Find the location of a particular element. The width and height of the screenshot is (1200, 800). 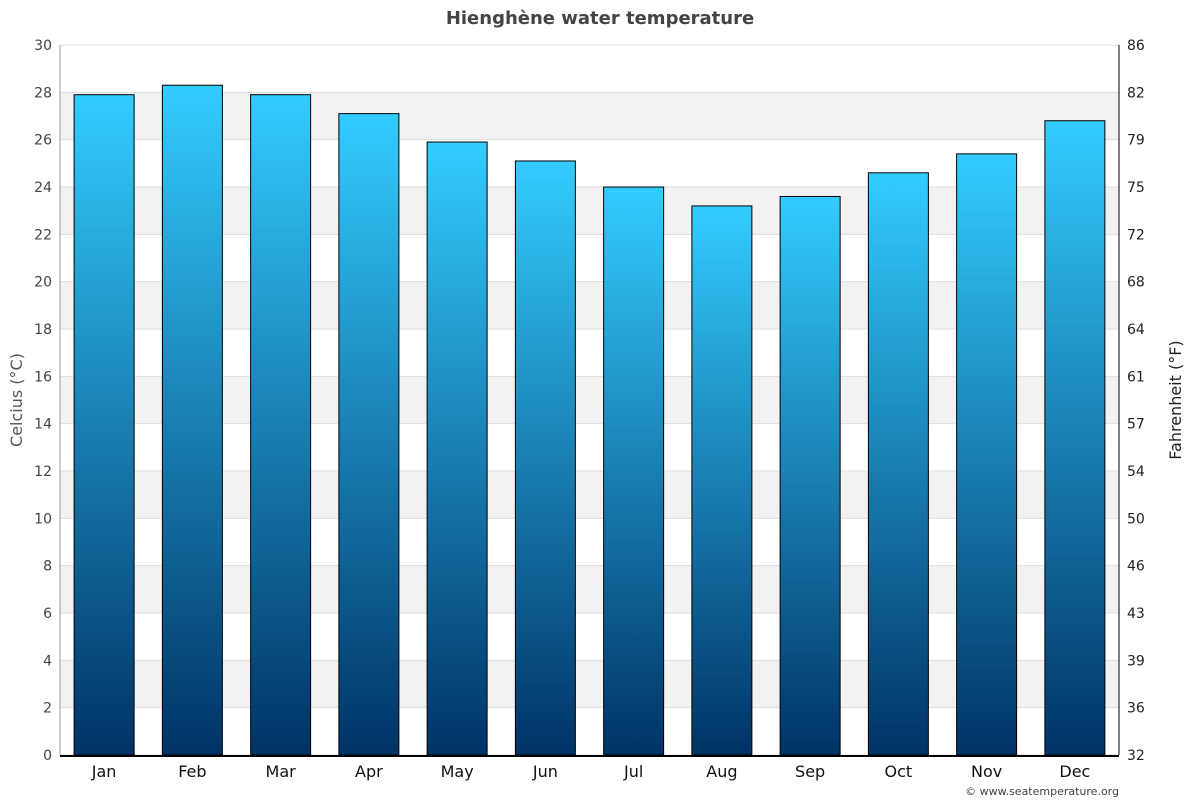

bar-sep is located at coordinates (810, 475).